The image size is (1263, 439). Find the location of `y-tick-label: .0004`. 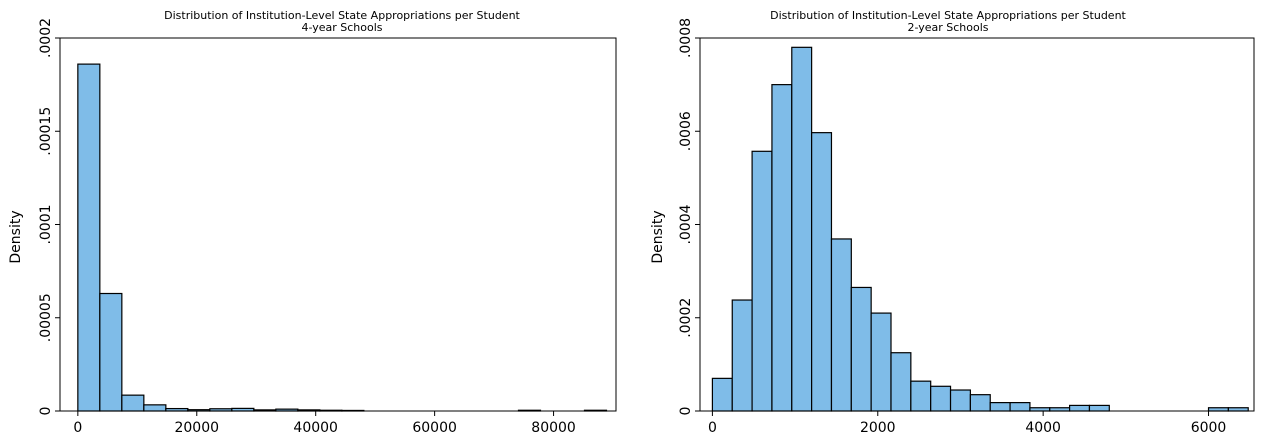

y-tick-label: .0004 is located at coordinates (686, 224).